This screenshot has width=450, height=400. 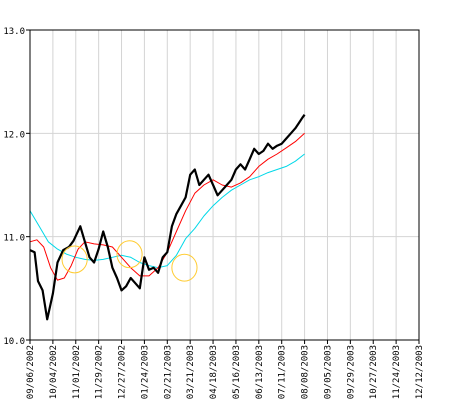 What do you see at coordinates (14, 239) in the screenshot?
I see `y-tick-label: 11.0` at bounding box center [14, 239].